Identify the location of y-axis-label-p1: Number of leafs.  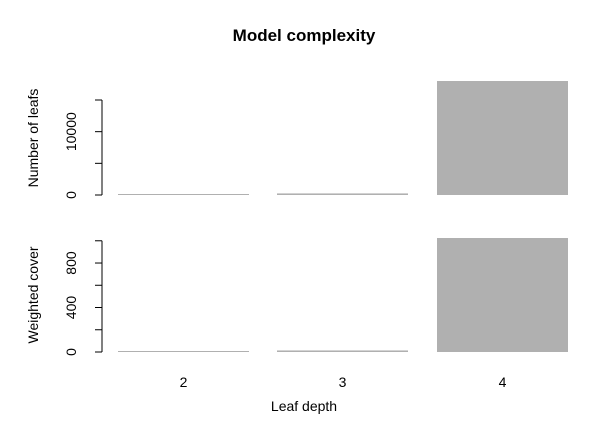
(33, 138).